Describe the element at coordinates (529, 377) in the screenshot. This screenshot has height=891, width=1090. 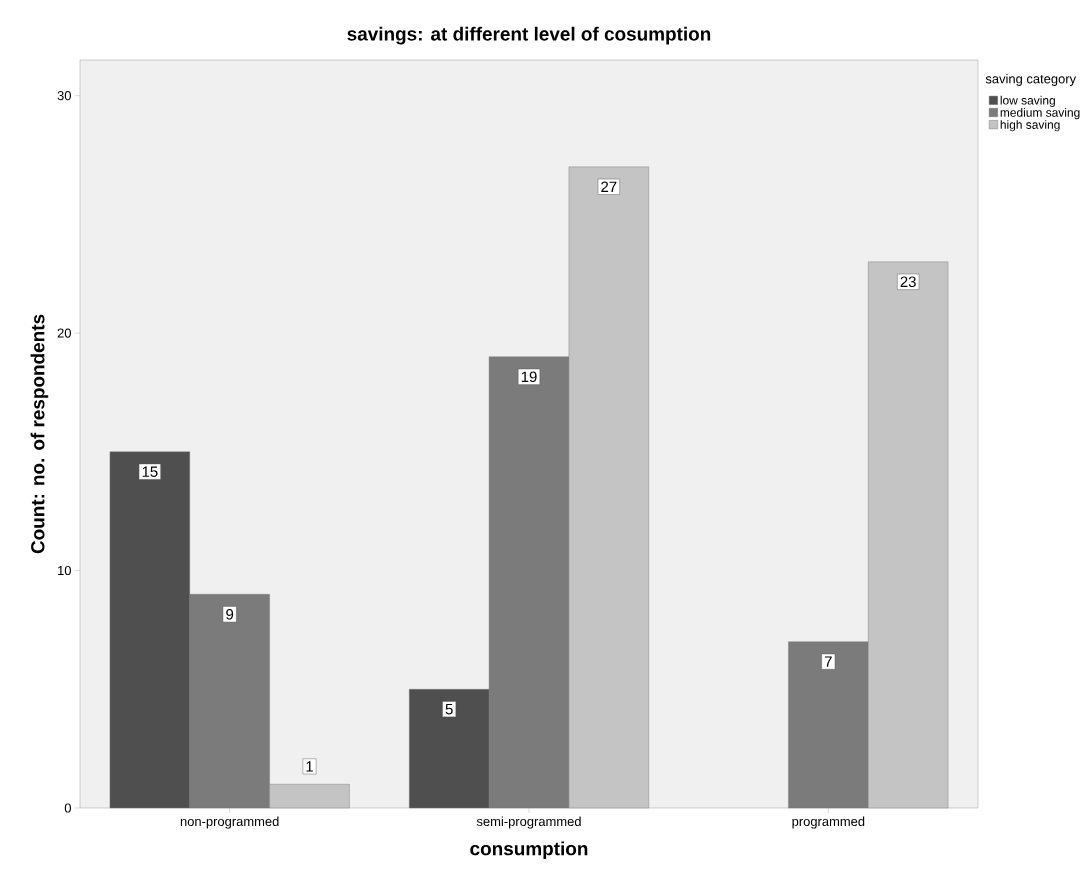
I see `data-label: 19` at that location.